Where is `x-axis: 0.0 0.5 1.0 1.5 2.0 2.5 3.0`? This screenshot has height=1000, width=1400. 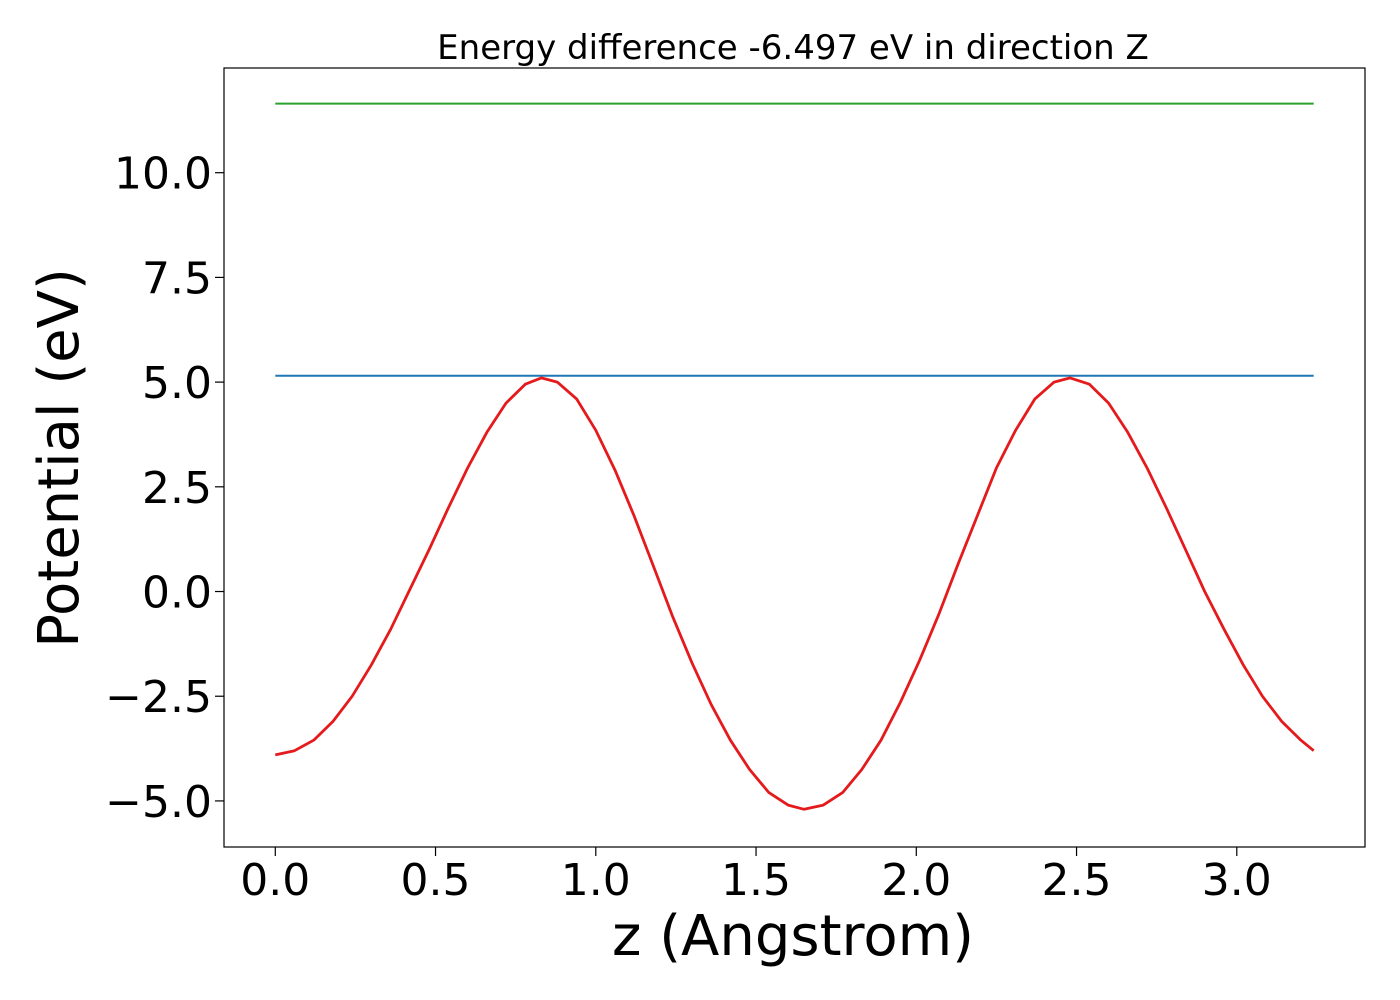 x-axis: 0.0 0.5 1.0 1.5 2.0 2.5 3.0 is located at coordinates (756, 876).